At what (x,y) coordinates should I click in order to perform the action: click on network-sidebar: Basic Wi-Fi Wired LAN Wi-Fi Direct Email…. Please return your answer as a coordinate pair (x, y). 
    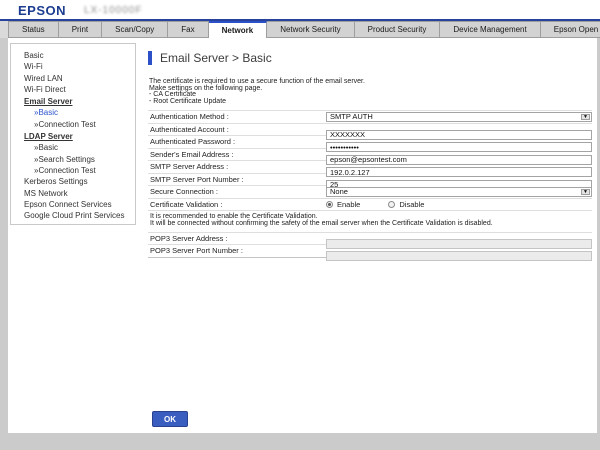
    Looking at the image, I should click on (73, 134).